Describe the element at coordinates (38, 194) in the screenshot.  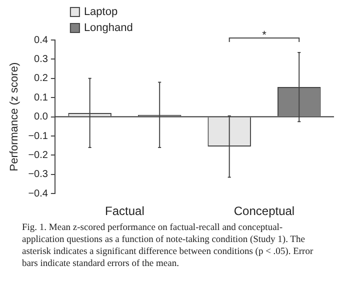
I see `y-tick-label: −0.4` at that location.